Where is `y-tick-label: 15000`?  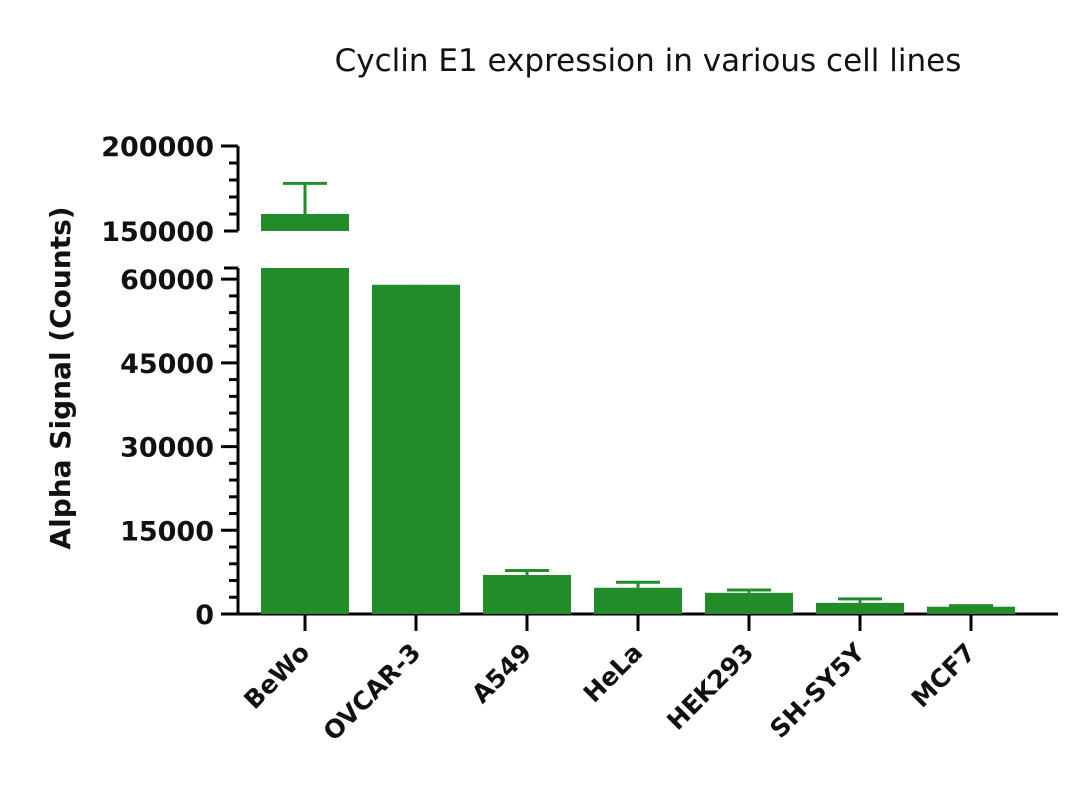 y-tick-label: 15000 is located at coordinates (167, 531).